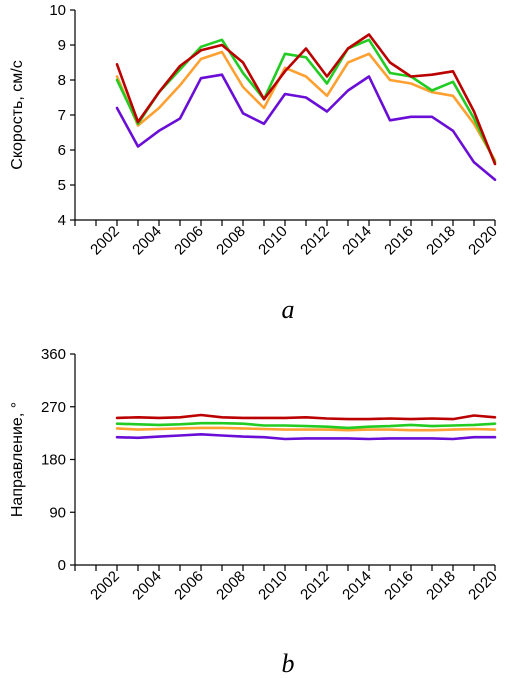 This screenshot has width=510, height=678. I want to click on y-tick-label: 0, so click(62, 565).